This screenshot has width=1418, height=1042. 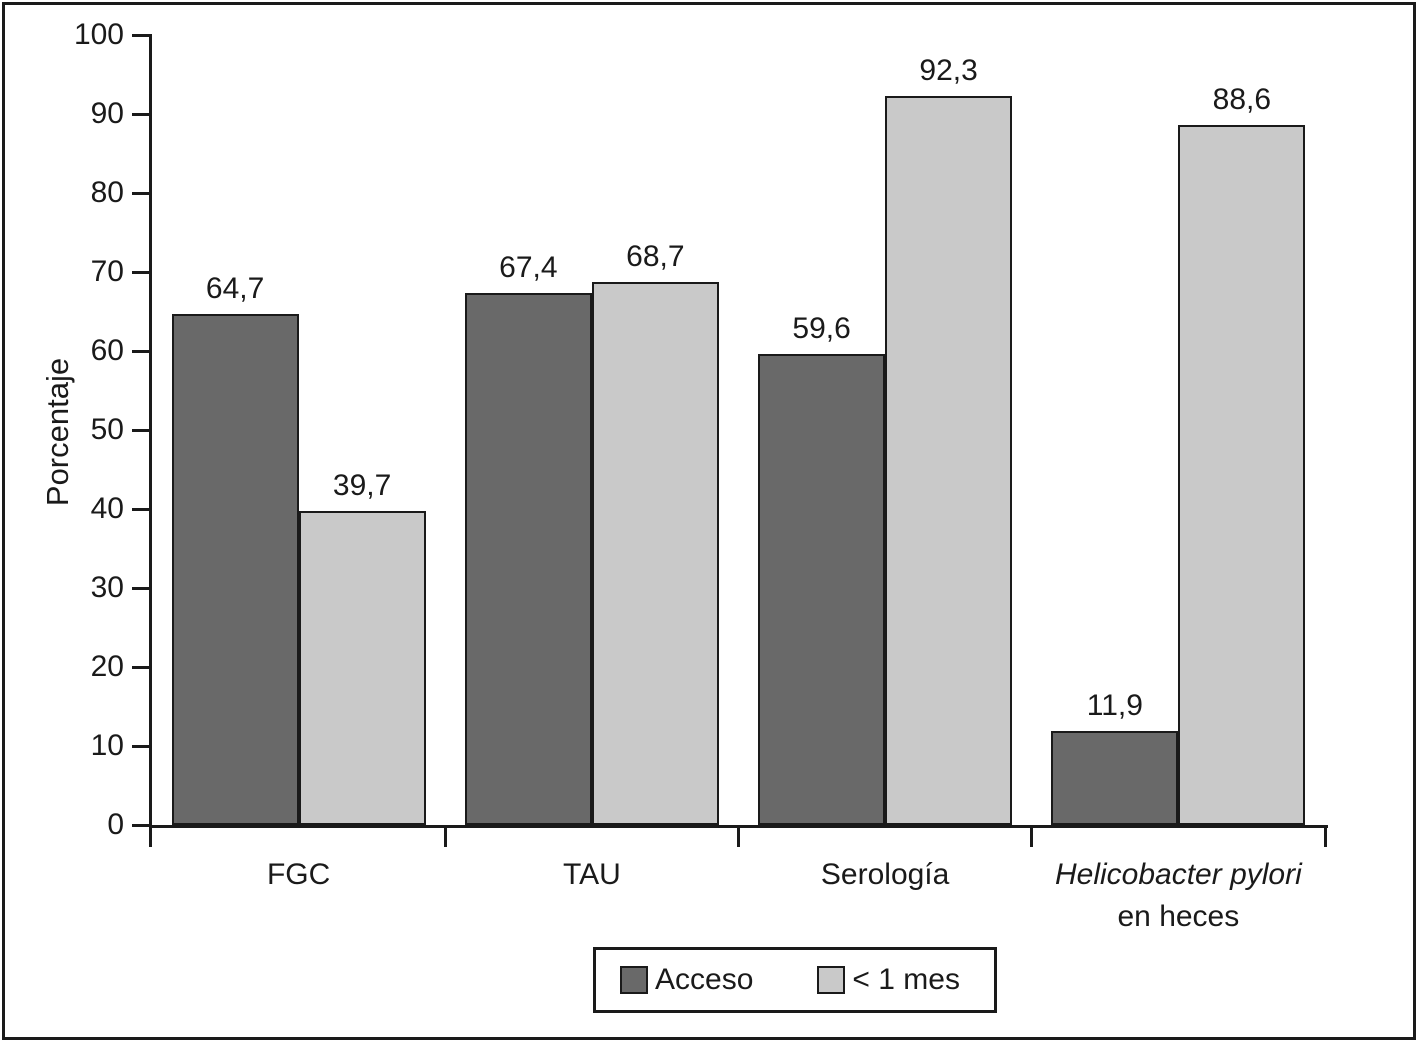 I want to click on legend-label: < 1 mes, so click(x=906, y=979).